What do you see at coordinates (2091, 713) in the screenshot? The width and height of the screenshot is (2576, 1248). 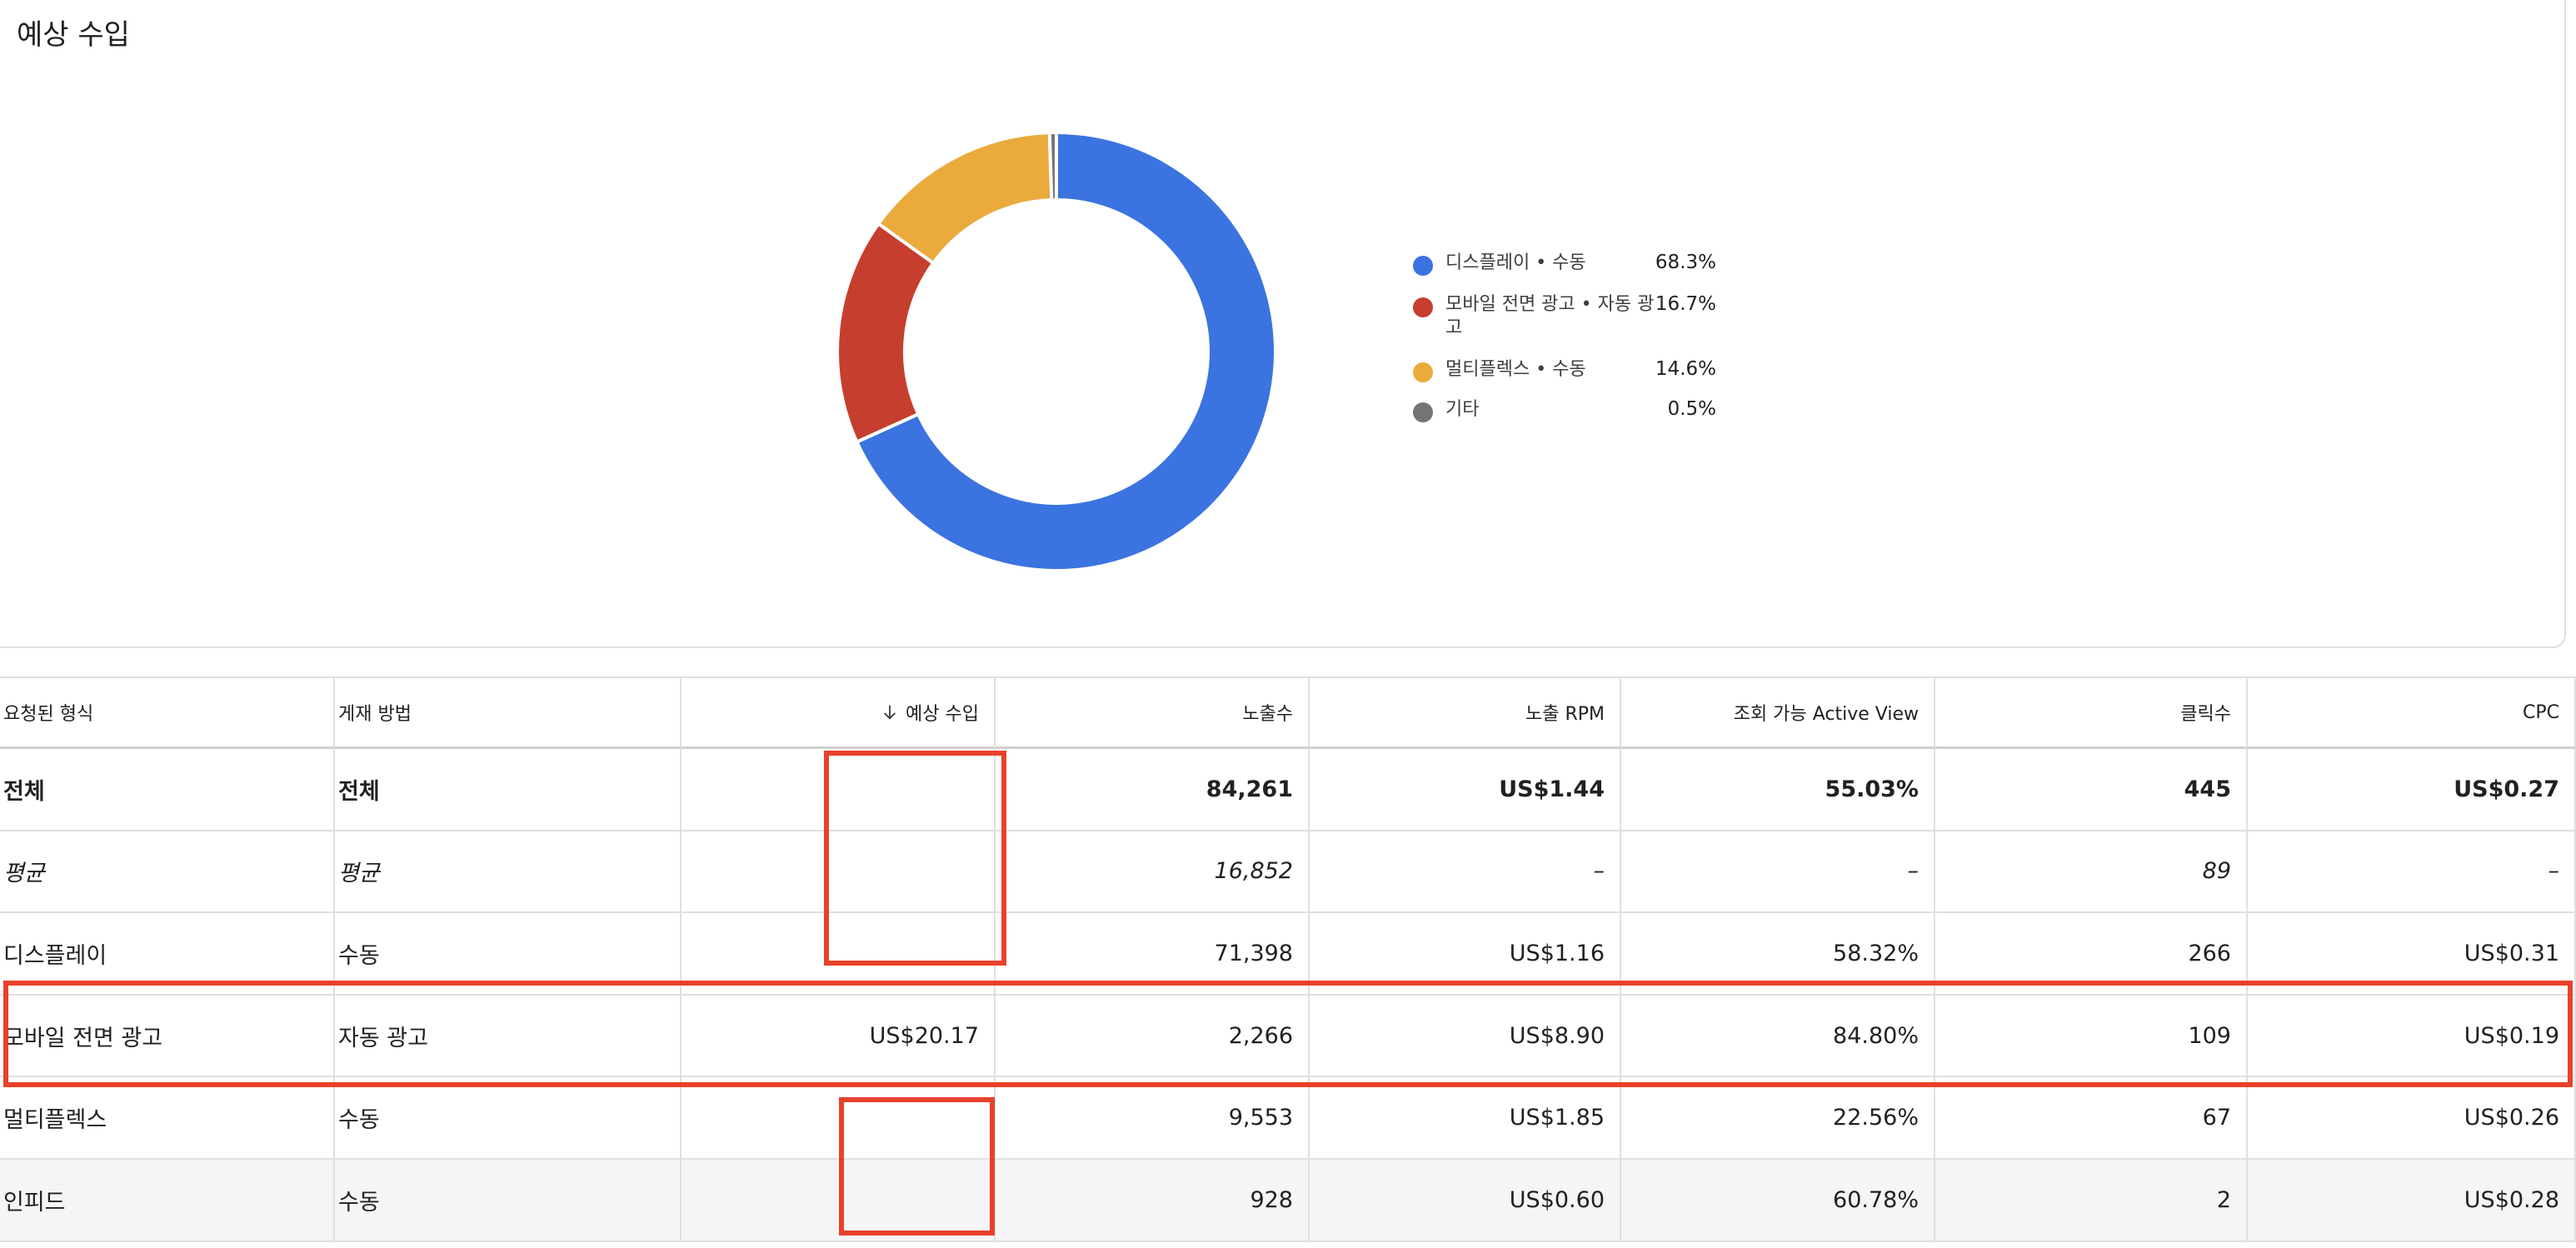 I see `column-header: 클릭수` at bounding box center [2091, 713].